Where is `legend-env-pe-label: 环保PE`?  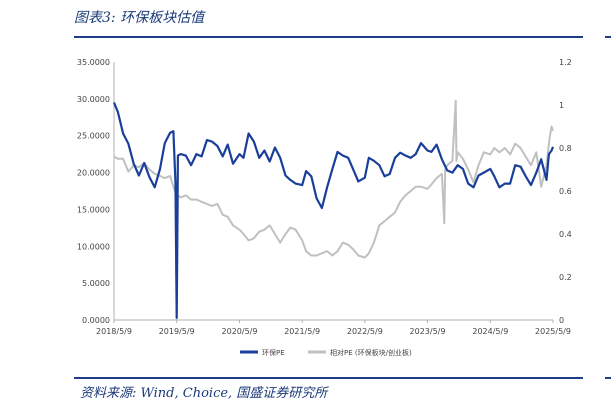
legend-env-pe-label: 环保PE is located at coordinates (273, 352).